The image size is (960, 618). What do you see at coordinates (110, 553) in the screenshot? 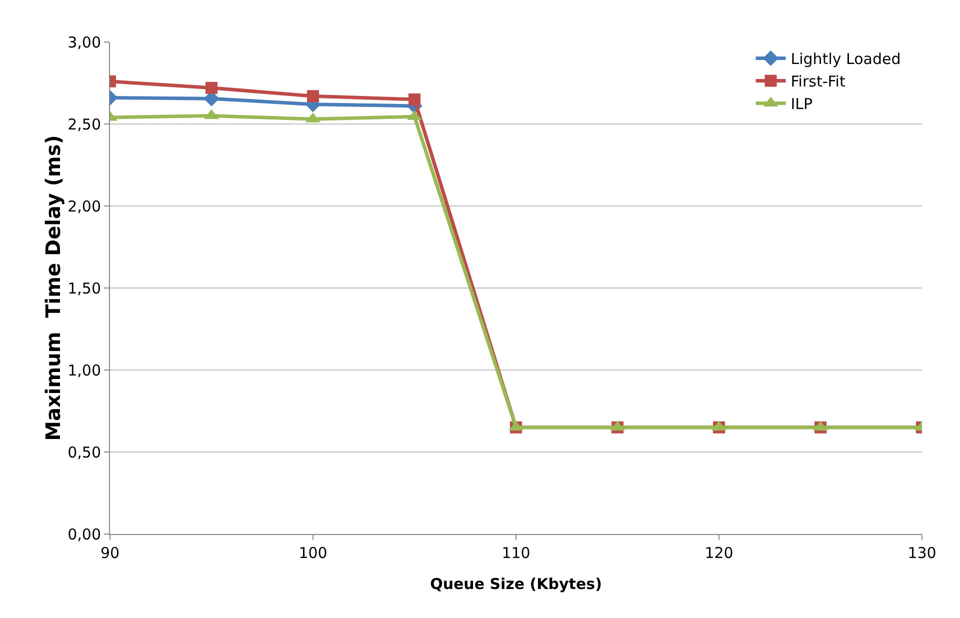
I see `x-tick-label: 90` at bounding box center [110, 553].